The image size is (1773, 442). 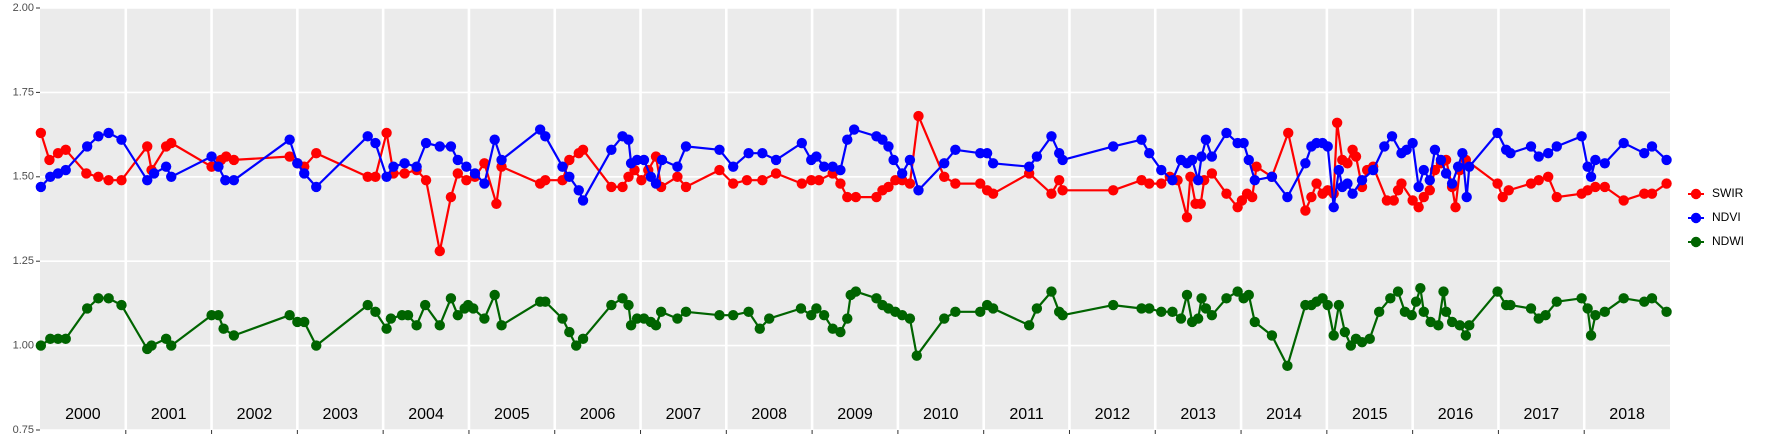 I want to click on y-tick-label: 1.00, so click(x=23, y=346).